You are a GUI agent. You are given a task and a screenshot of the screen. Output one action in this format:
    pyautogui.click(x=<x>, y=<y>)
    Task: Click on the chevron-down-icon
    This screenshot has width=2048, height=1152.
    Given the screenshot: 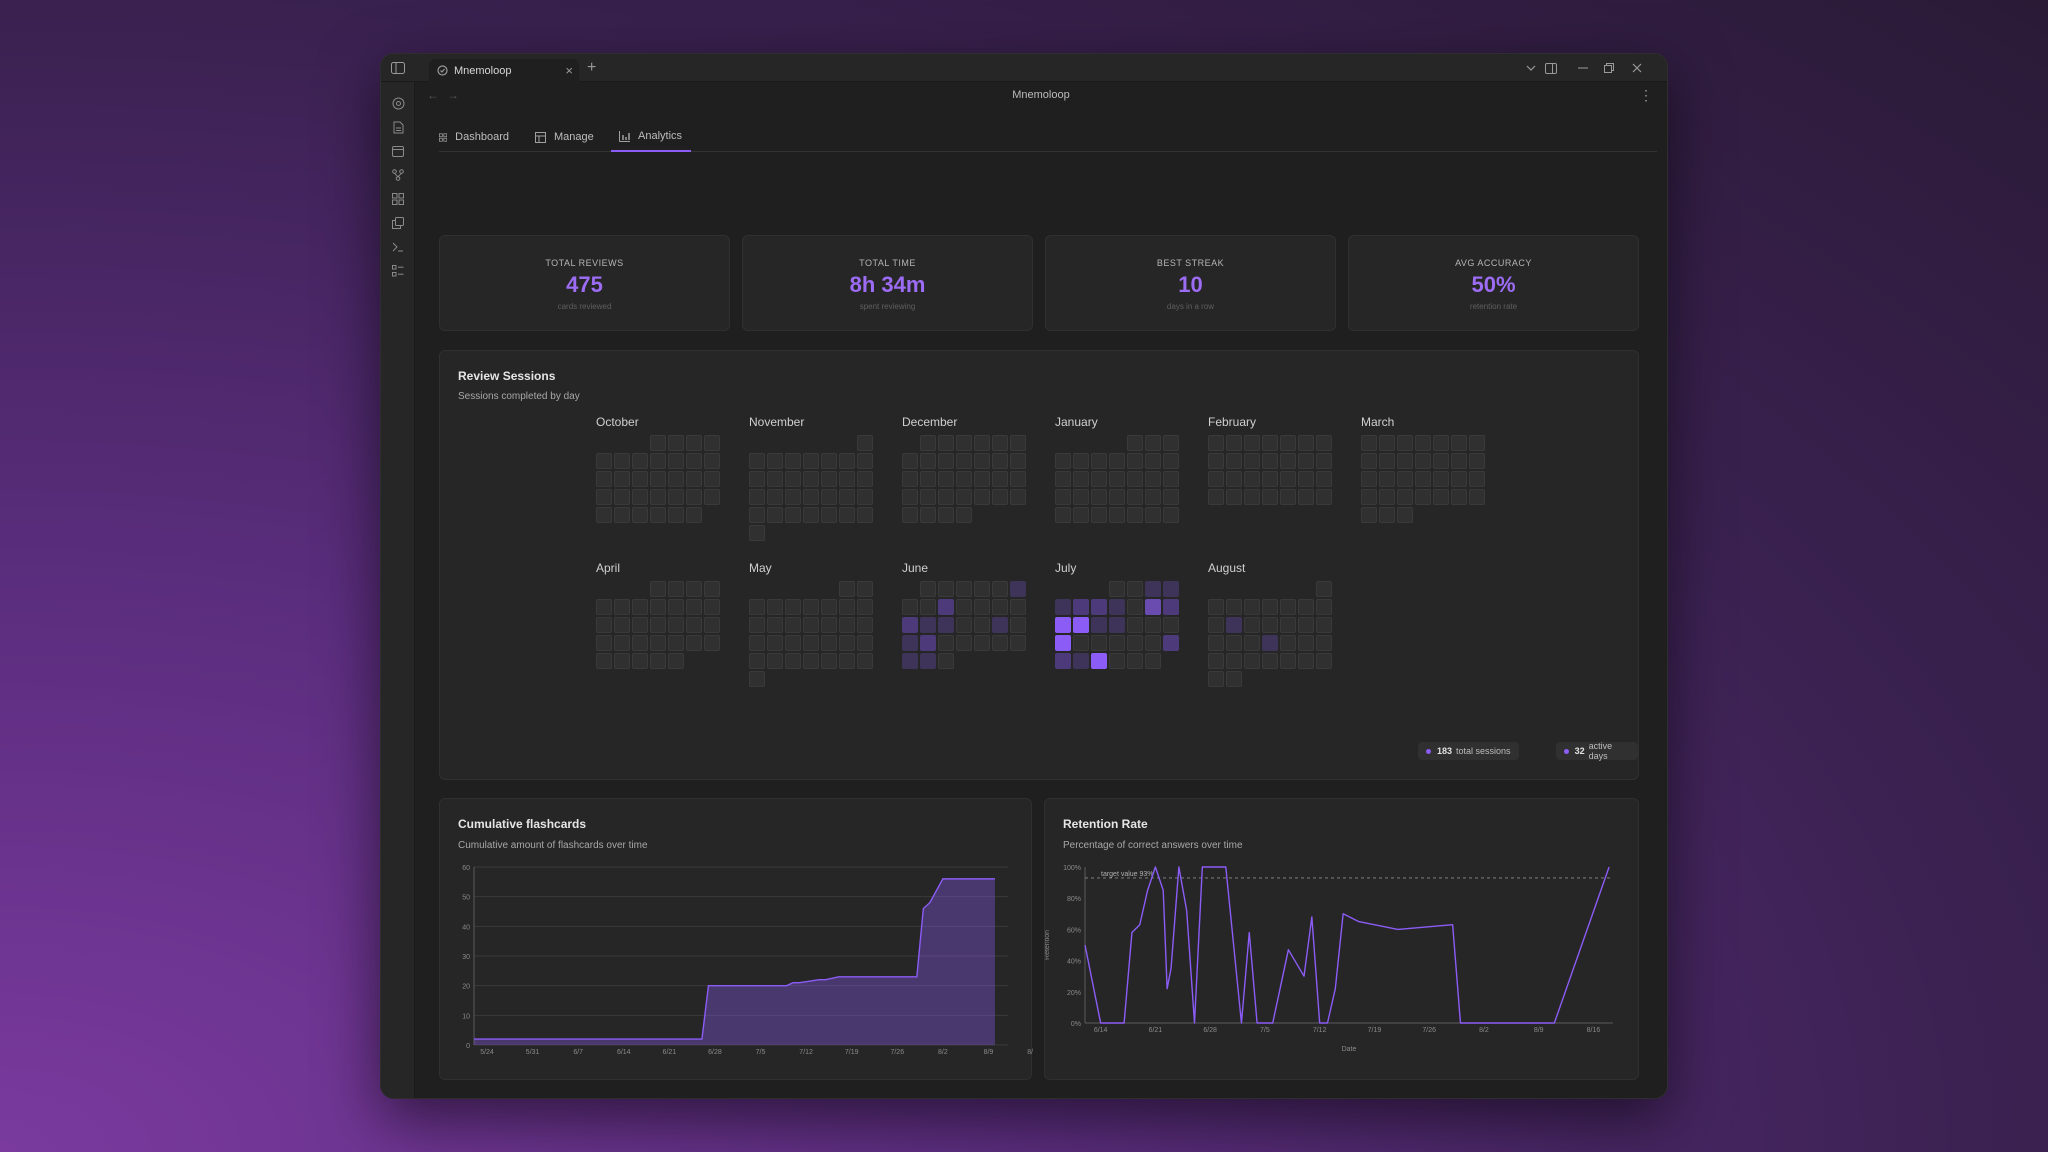 What is the action you would take?
    pyautogui.click(x=1531, y=68)
    